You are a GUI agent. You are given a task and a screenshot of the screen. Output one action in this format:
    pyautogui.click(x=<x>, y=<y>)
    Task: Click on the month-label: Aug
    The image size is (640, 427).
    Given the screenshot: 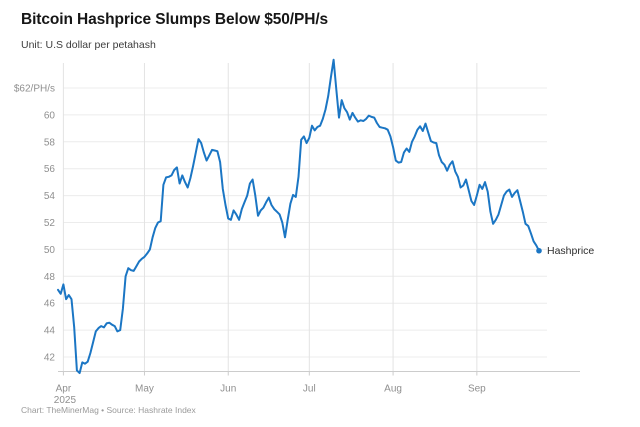 What is the action you would take?
    pyautogui.click(x=393, y=389)
    